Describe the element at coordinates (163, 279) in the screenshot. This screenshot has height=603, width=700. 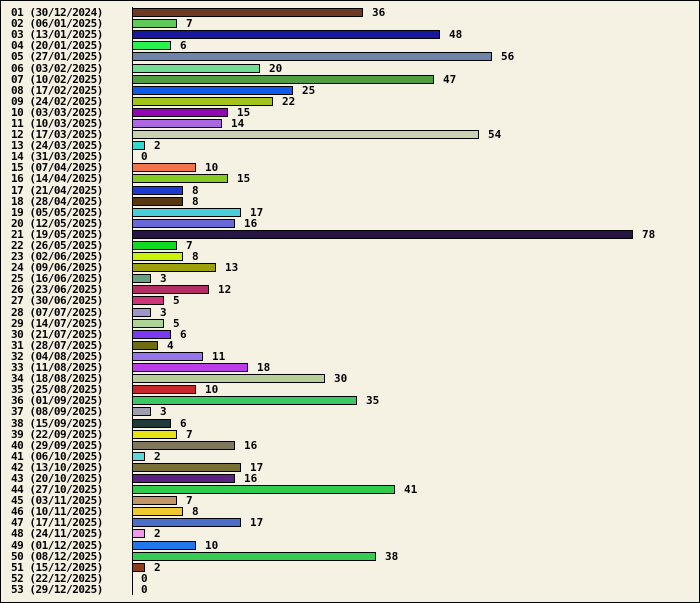
I see `bar-value: 3` at that location.